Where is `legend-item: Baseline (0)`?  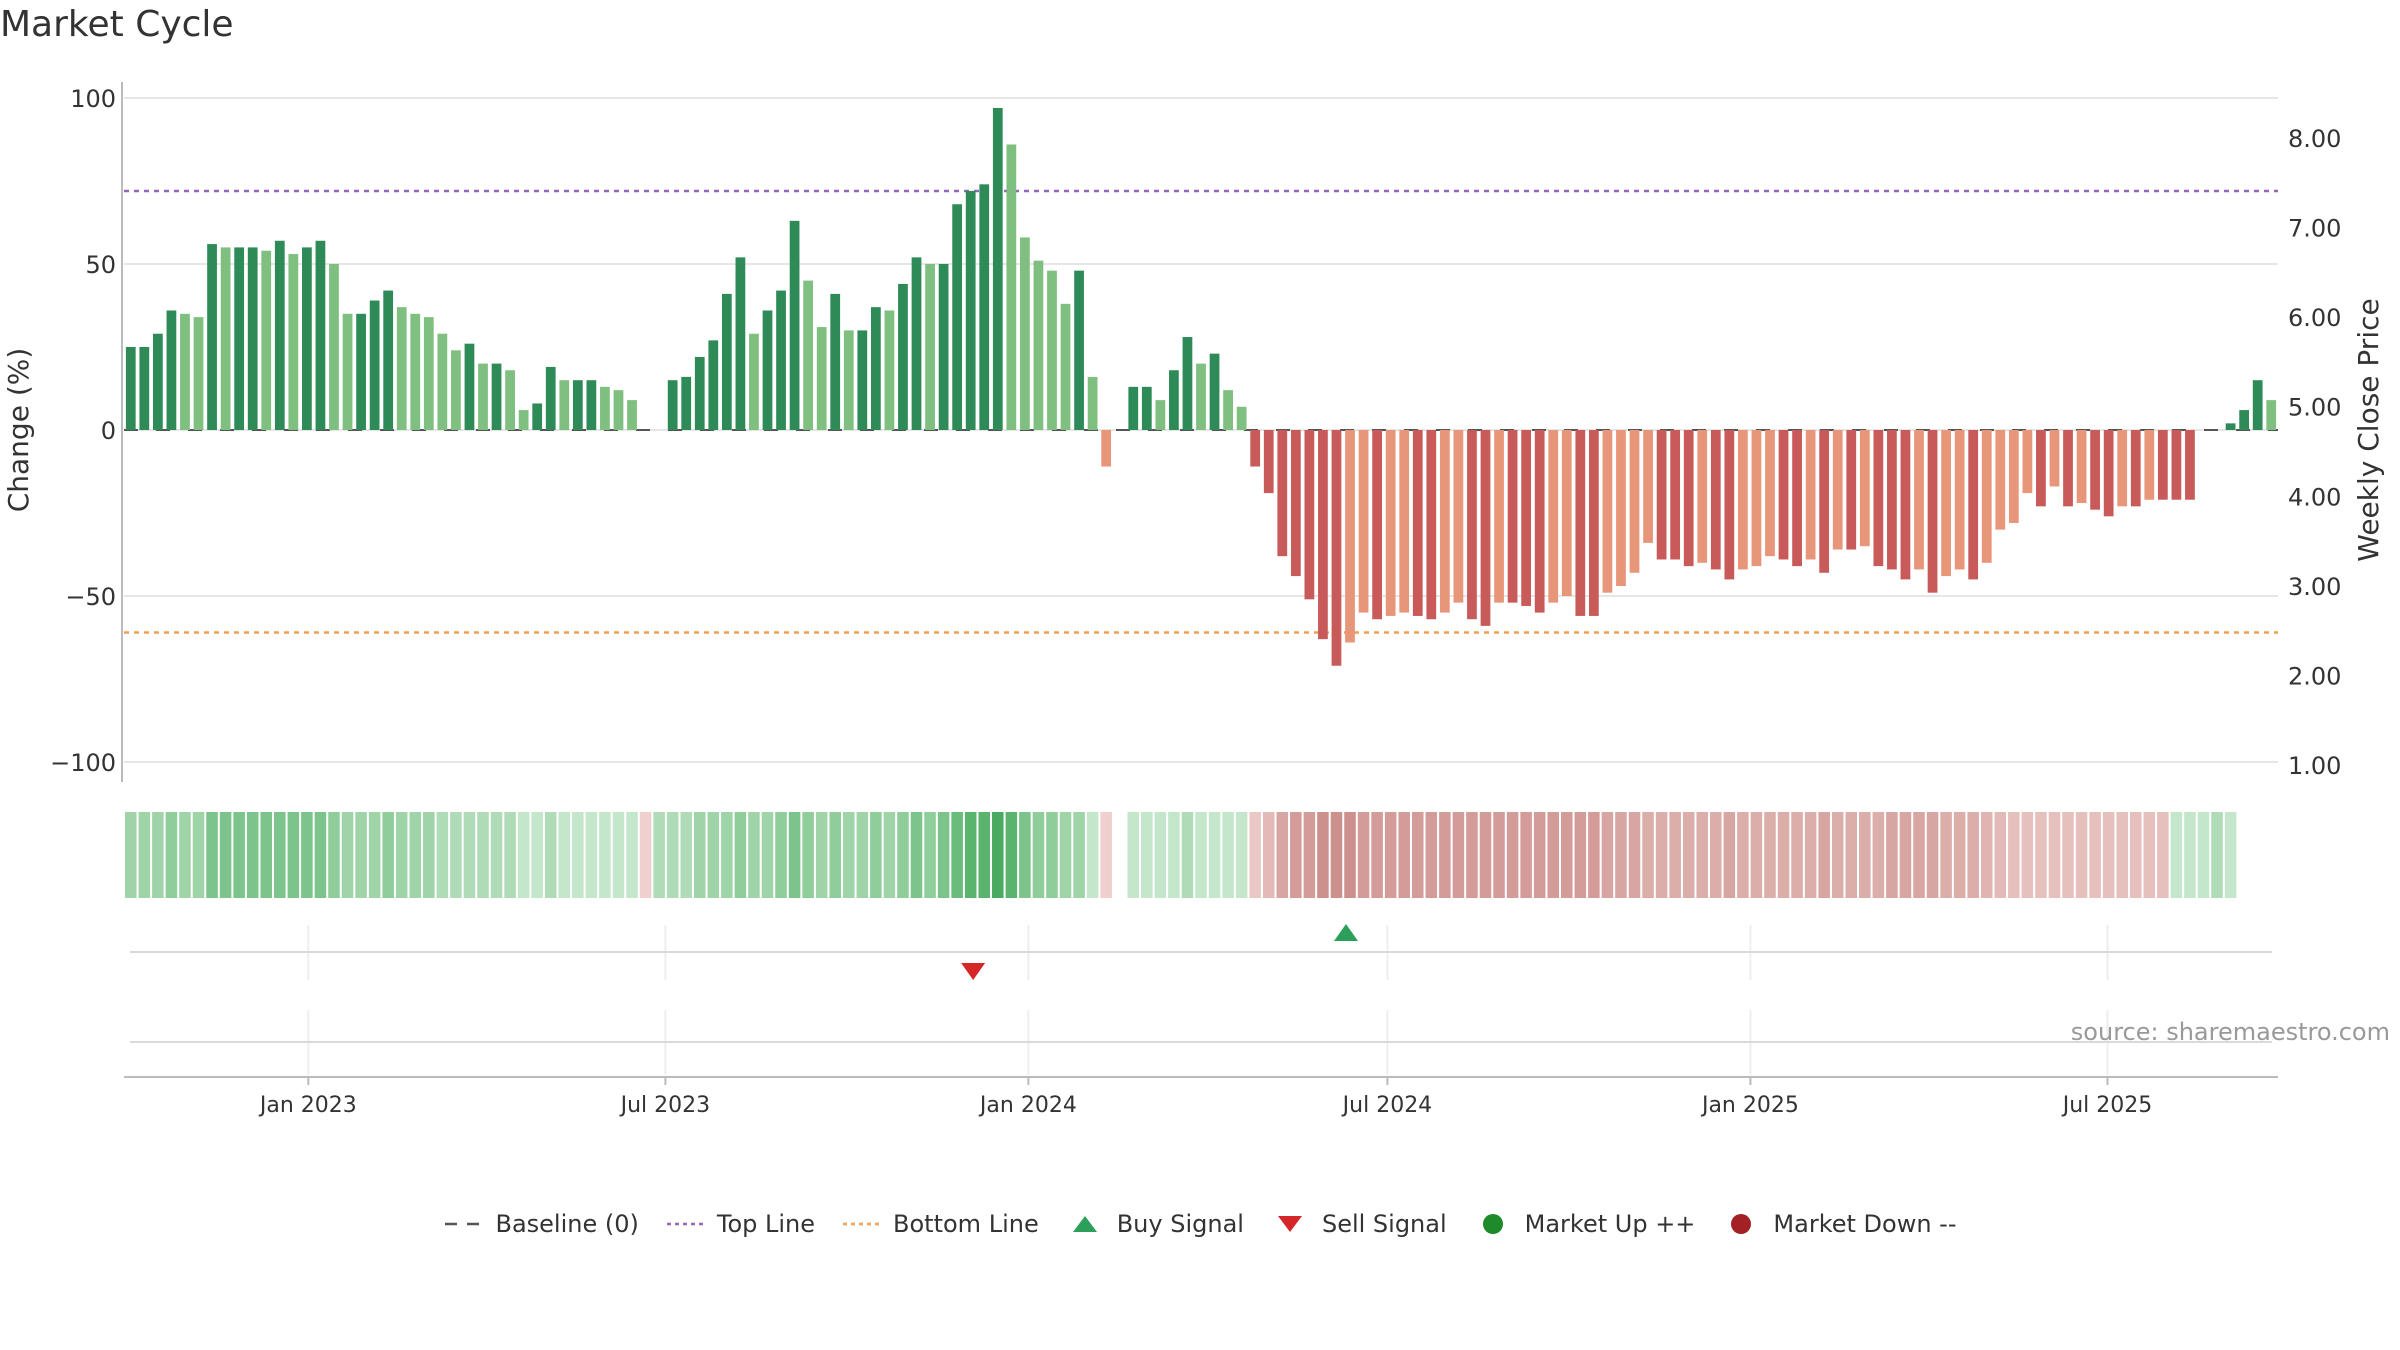 legend-item: Baseline (0) is located at coordinates (541, 1224).